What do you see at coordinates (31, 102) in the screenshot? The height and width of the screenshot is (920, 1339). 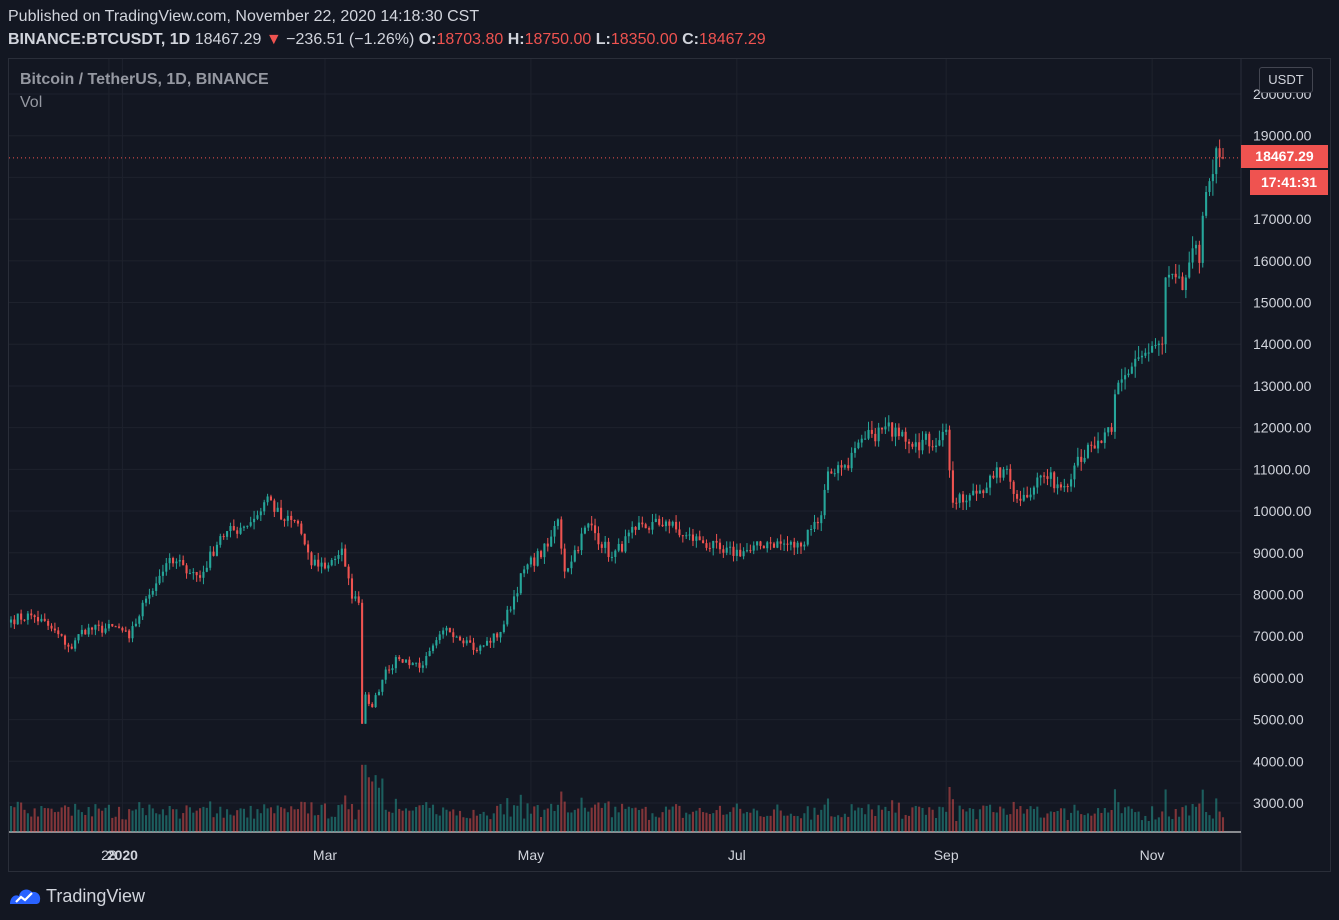 I see `volume-legend: Vol` at bounding box center [31, 102].